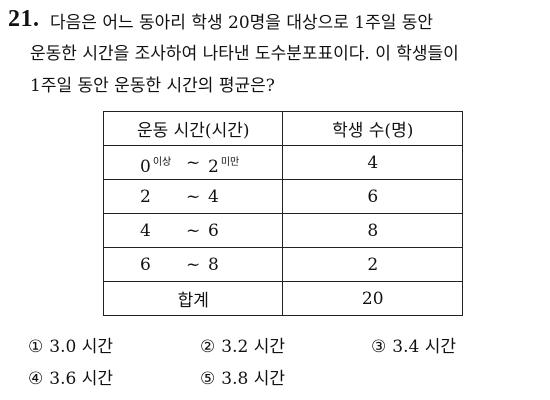  What do you see at coordinates (242, 23) in the screenshot?
I see `question-line-1: 다음은 어느 동아리 학생 20명을 대상으로 1주일 동안` at bounding box center [242, 23].